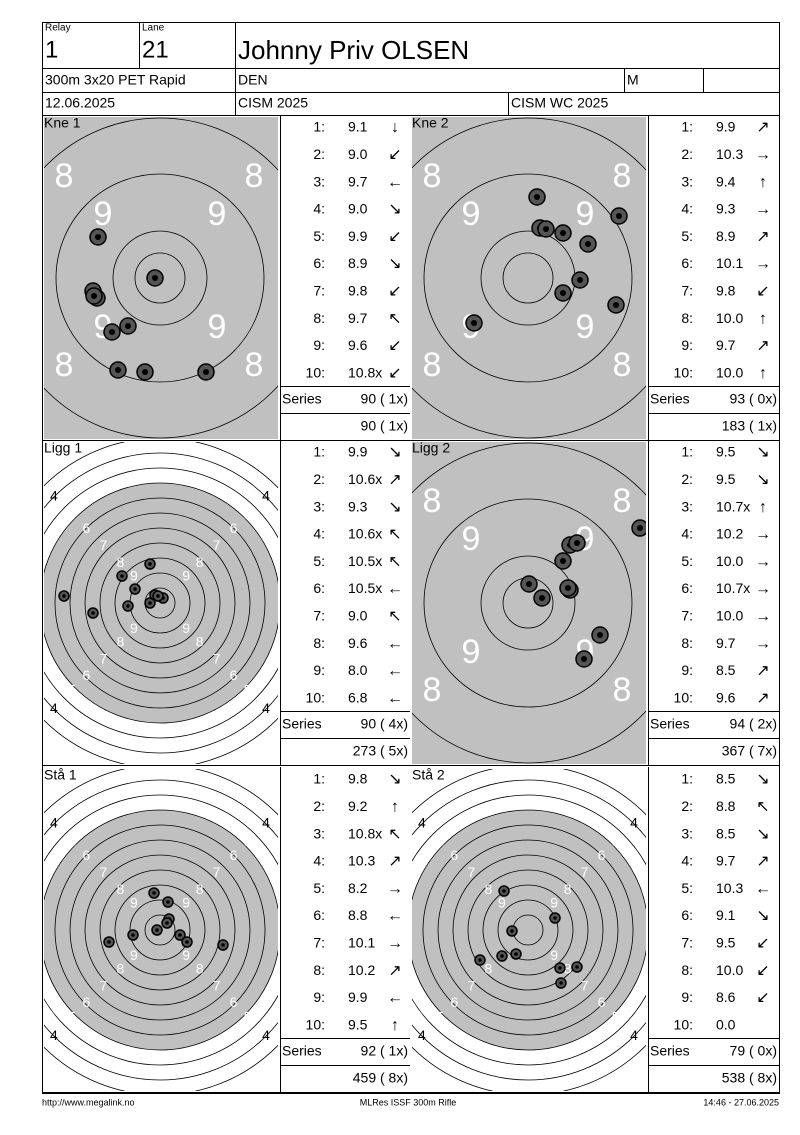  What do you see at coordinates (384, 1051) in the screenshot?
I see `series-score: 92 ( 1x)` at bounding box center [384, 1051].